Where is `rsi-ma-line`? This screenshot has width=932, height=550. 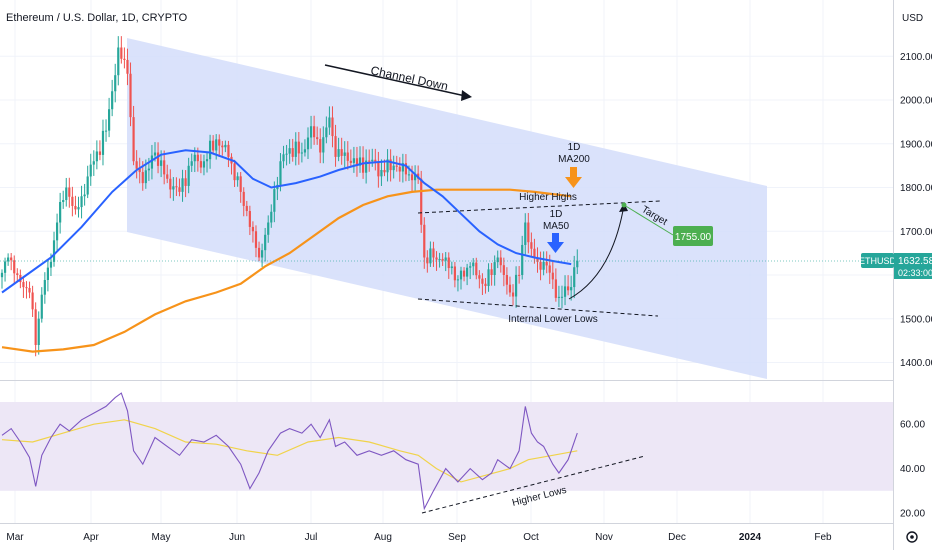
rsi-ma-line is located at coordinates (289, 451).